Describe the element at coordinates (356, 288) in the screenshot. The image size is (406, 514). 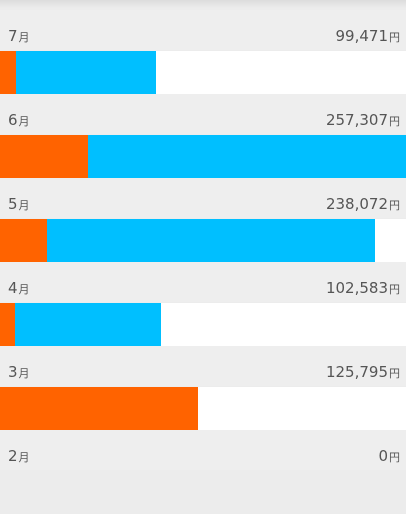
I see `amount-value: 102,583` at that location.